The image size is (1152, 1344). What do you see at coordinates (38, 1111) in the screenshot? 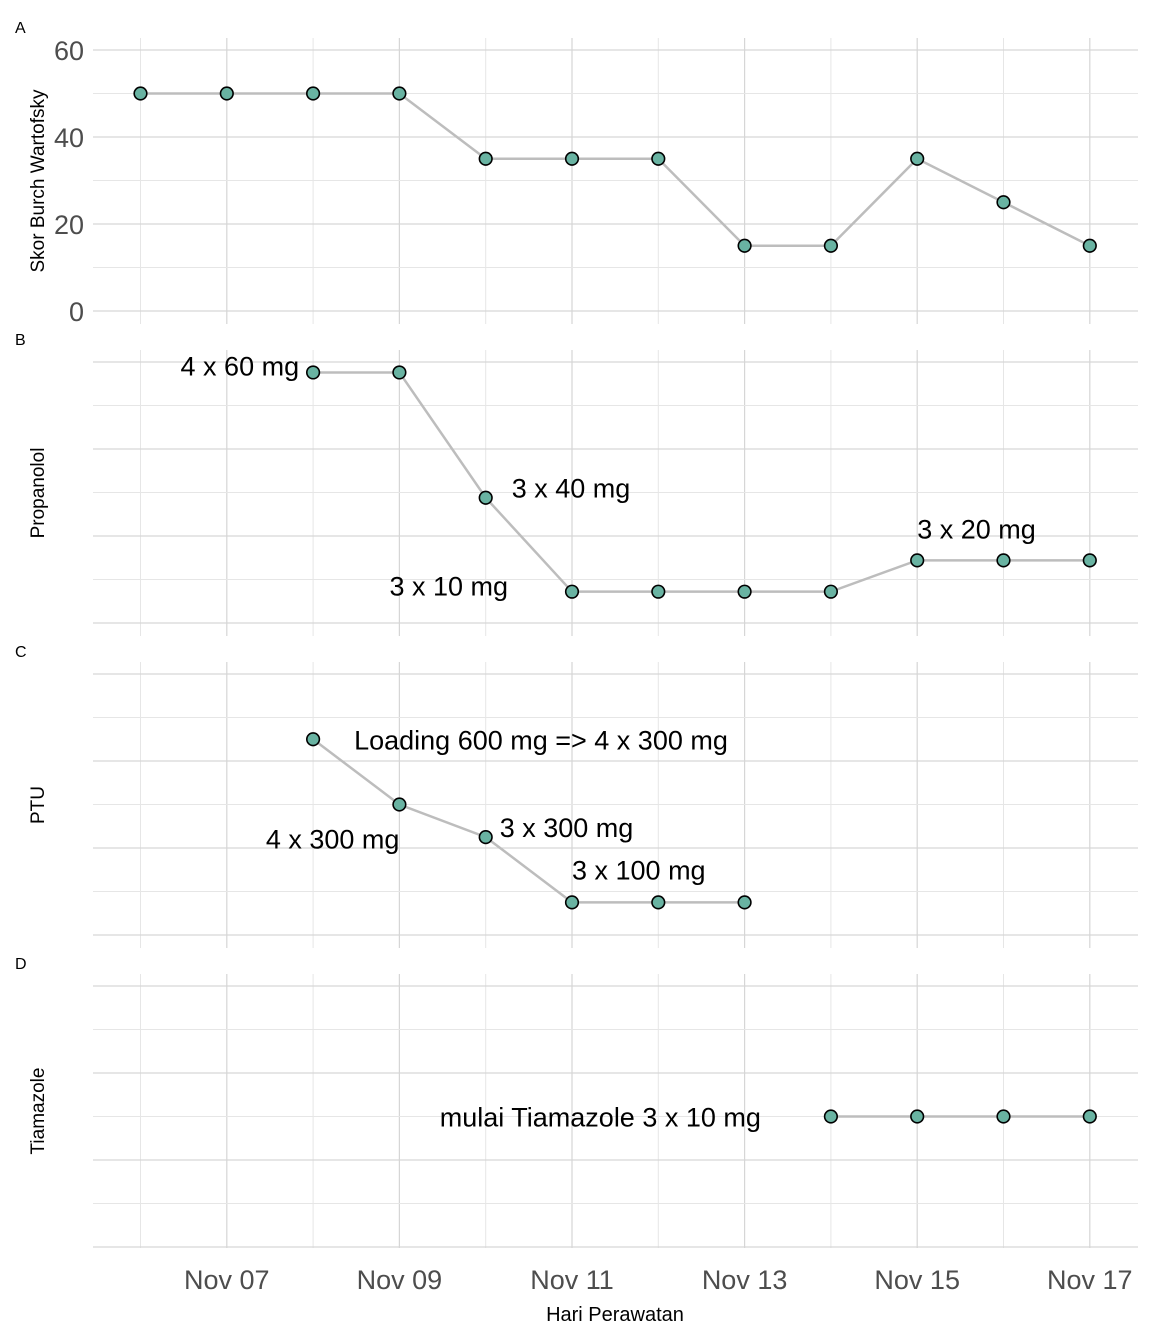
I see `y-axis-label: Tiamazole` at bounding box center [38, 1111].